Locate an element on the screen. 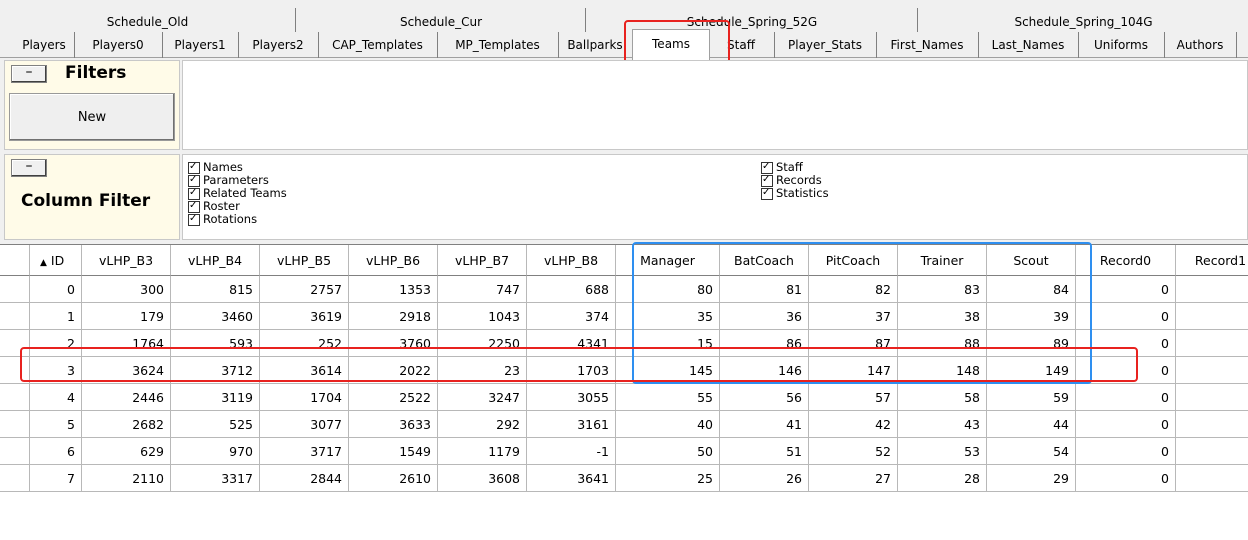  cell-vlhp-b6: 2918 is located at coordinates (393, 316).